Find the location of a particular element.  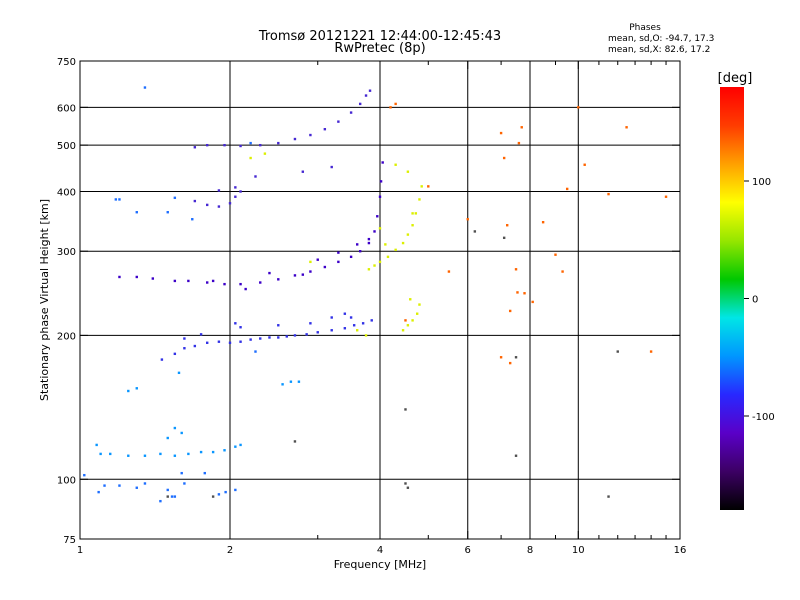

y-tick-label: 400 is located at coordinates (66, 192).